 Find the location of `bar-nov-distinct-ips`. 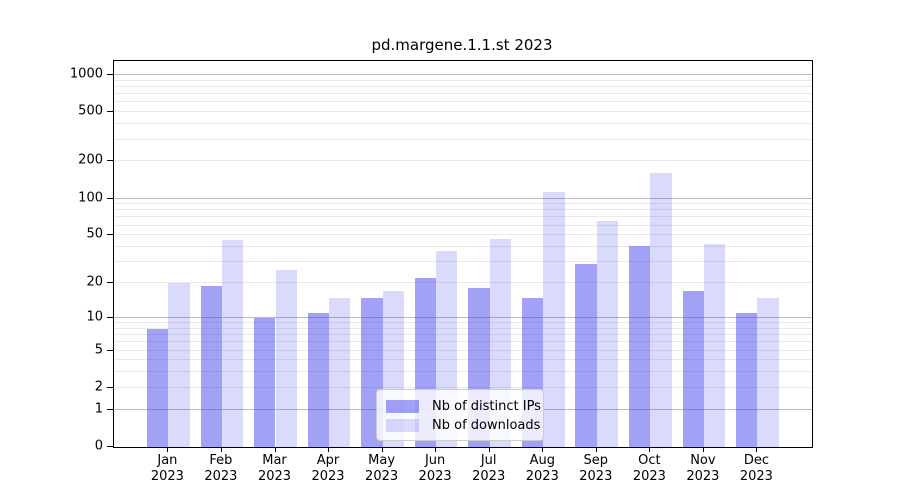

bar-nov-distinct-ips is located at coordinates (693, 369).